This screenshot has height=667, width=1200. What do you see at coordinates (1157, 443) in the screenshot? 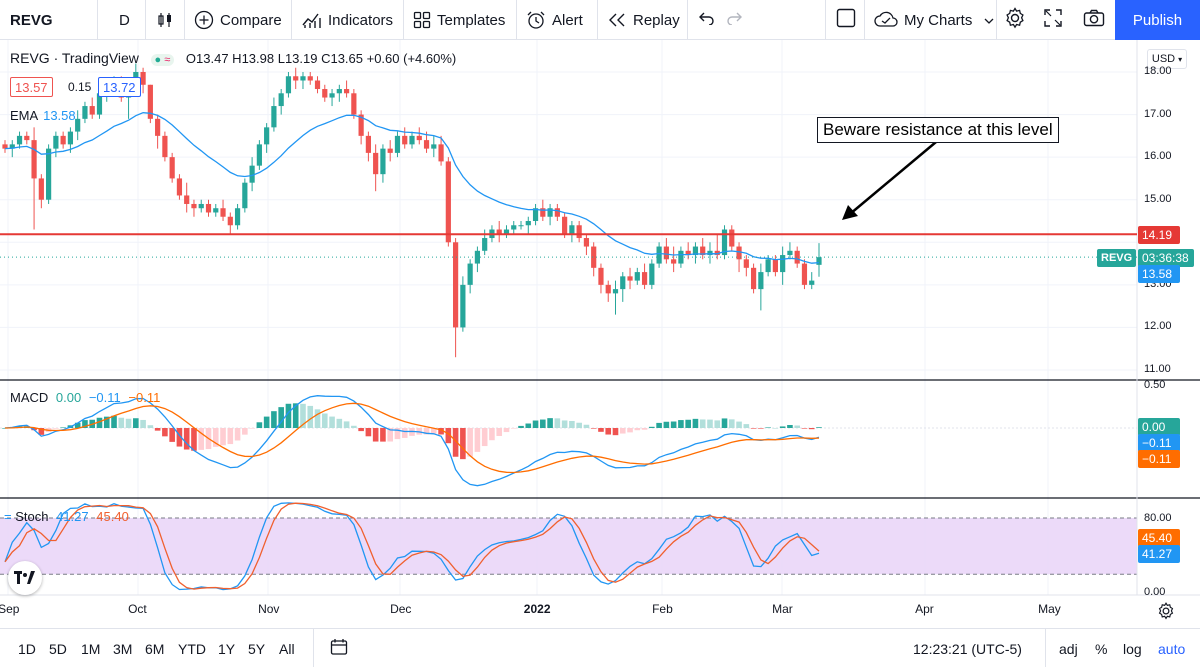
I see `macd-line-tag-value: −0.11` at bounding box center [1157, 443].